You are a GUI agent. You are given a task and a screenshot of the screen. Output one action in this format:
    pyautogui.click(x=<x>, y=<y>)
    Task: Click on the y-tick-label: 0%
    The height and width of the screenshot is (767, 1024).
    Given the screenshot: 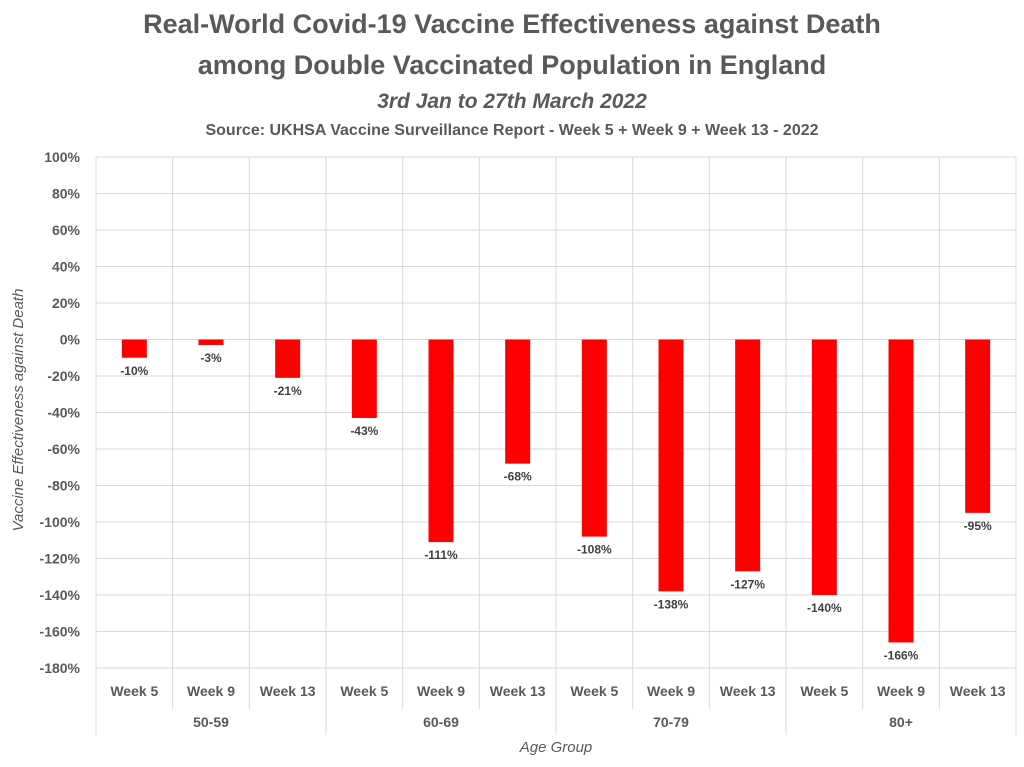 What is the action you would take?
    pyautogui.click(x=70, y=340)
    